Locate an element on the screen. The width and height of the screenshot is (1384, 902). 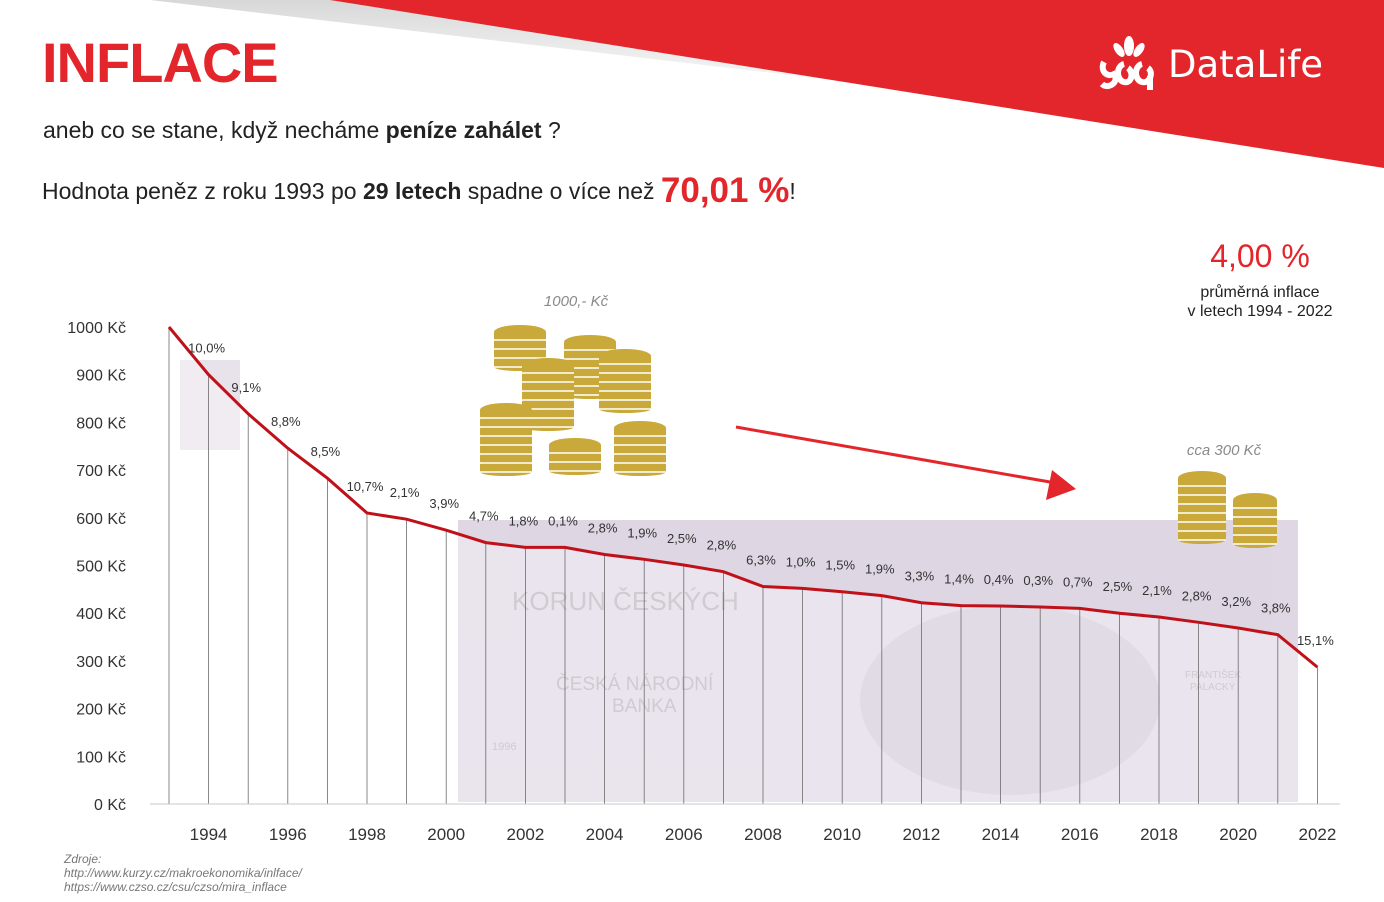
x-tick-label: 1996 is located at coordinates (288, 834).